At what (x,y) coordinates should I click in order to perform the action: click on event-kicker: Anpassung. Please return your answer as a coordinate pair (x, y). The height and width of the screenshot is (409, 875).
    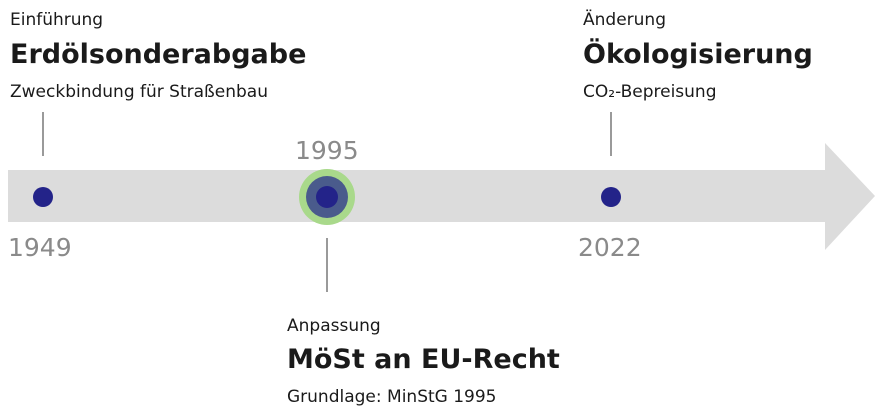
    Looking at the image, I should click on (334, 326).